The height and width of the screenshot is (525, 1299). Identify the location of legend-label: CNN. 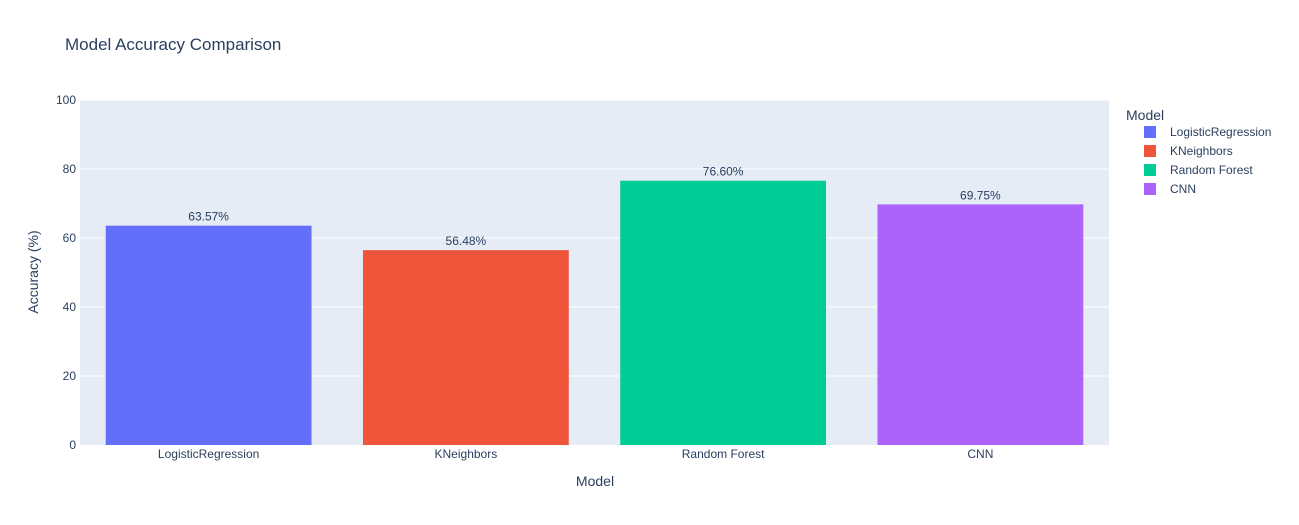
(1183, 189).